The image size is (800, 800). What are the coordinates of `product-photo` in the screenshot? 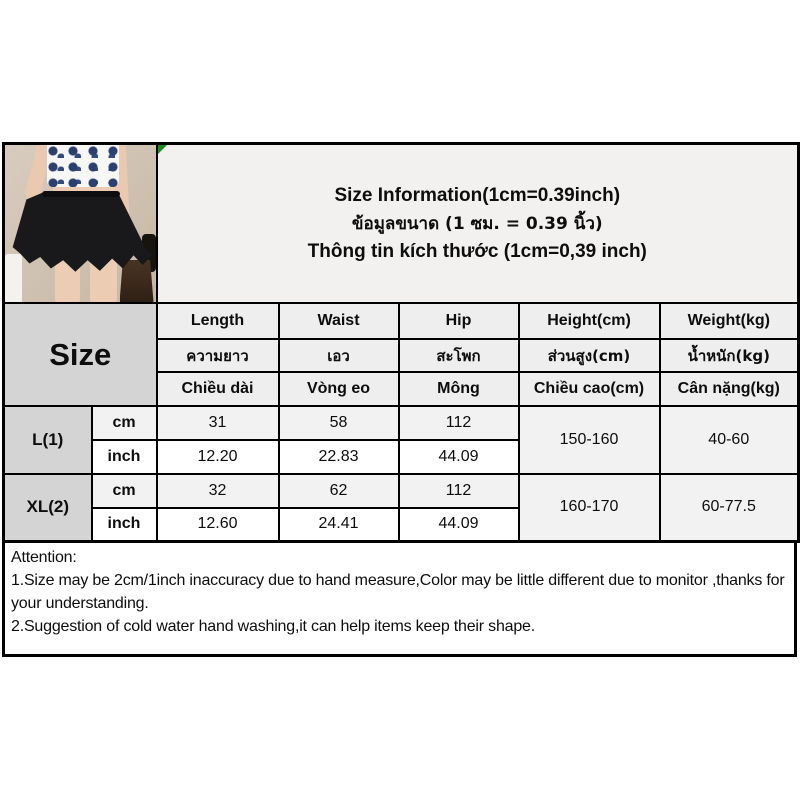 It's located at (80, 223).